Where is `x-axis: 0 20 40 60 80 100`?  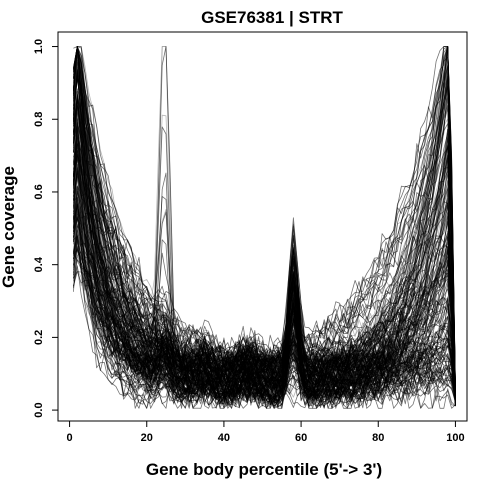
x-axis: 0 20 40 60 80 100 is located at coordinates (266, 432).